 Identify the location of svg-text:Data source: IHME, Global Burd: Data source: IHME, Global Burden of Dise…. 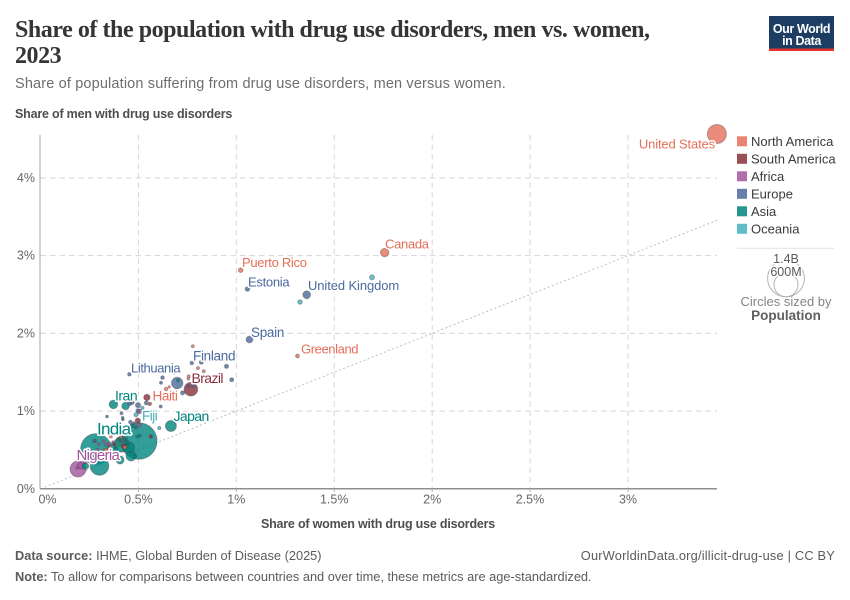
(168, 555).